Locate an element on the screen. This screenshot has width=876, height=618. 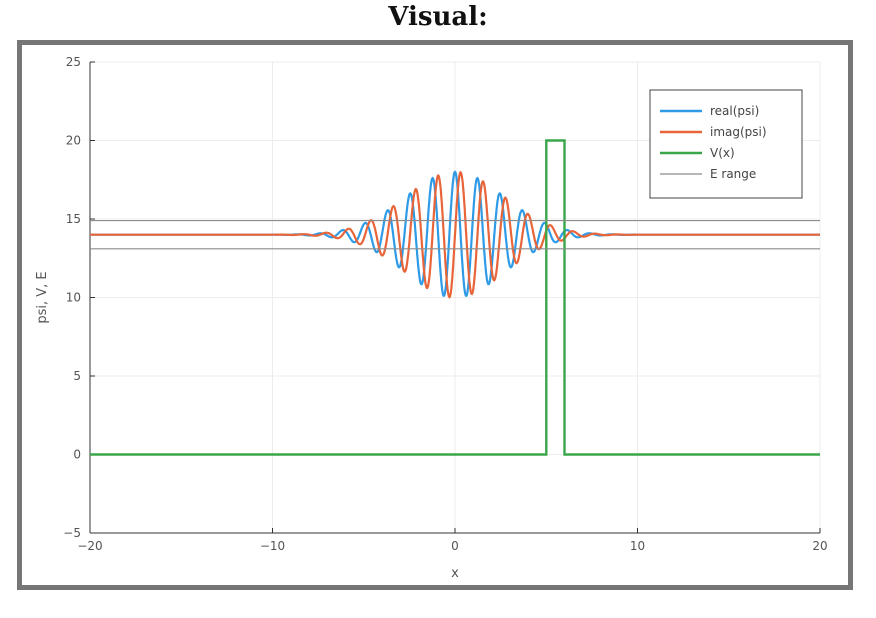
x-tick-label: −20 is located at coordinates (89, 546).